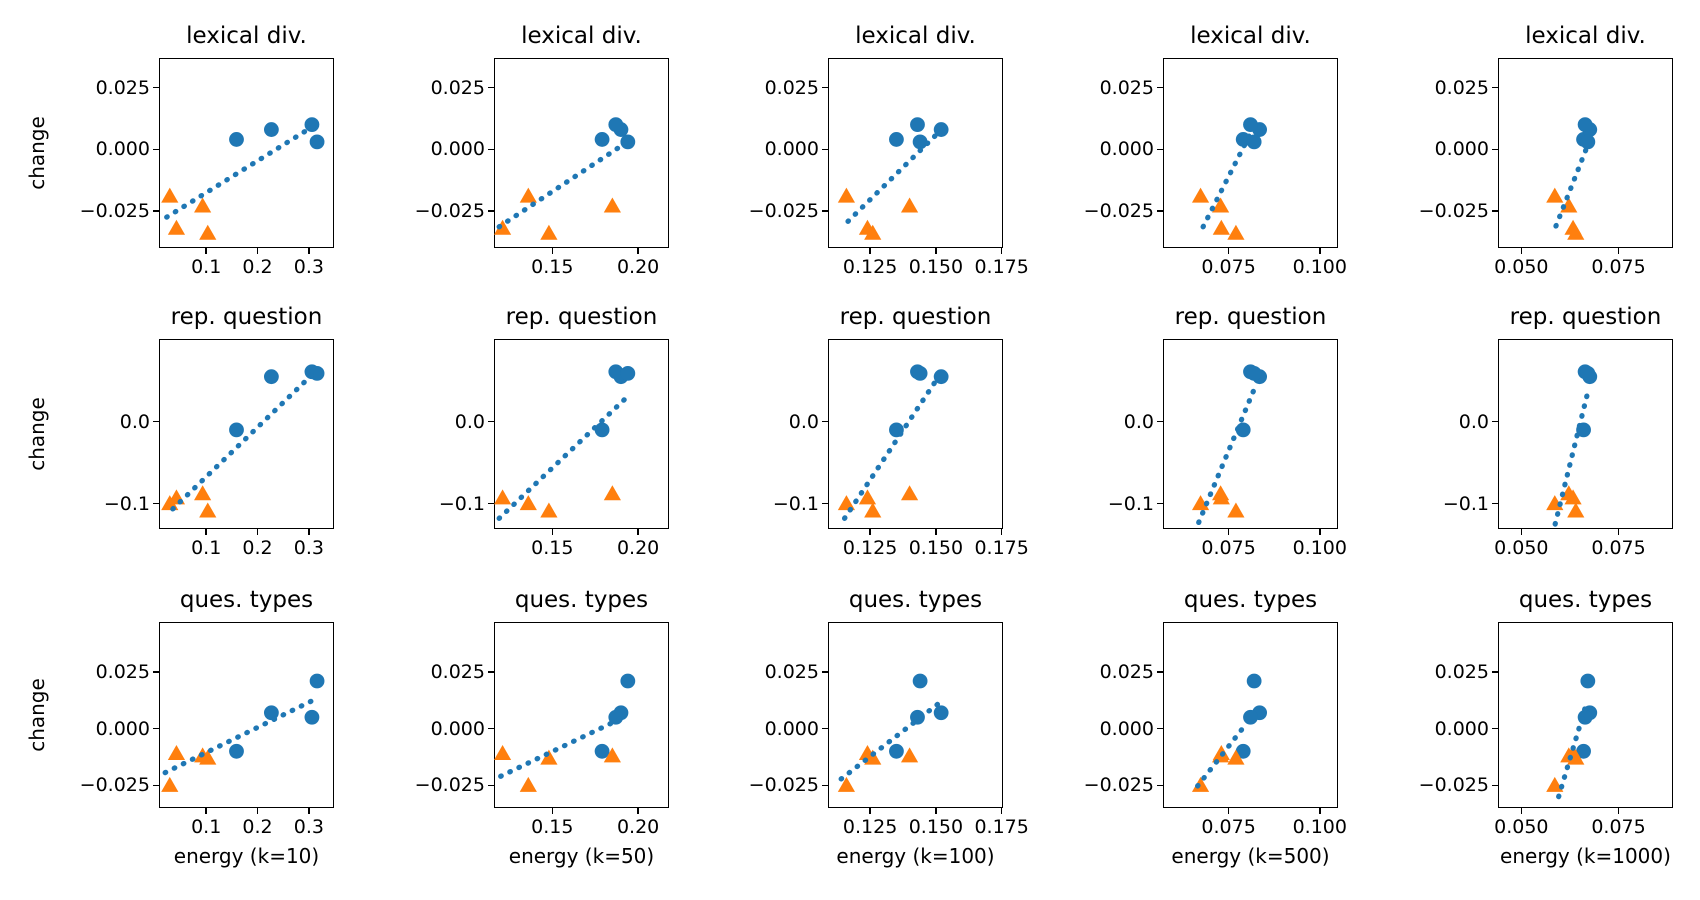 The width and height of the screenshot is (1700, 900). I want to click on x-tick-label: 0.125, so click(870, 548).